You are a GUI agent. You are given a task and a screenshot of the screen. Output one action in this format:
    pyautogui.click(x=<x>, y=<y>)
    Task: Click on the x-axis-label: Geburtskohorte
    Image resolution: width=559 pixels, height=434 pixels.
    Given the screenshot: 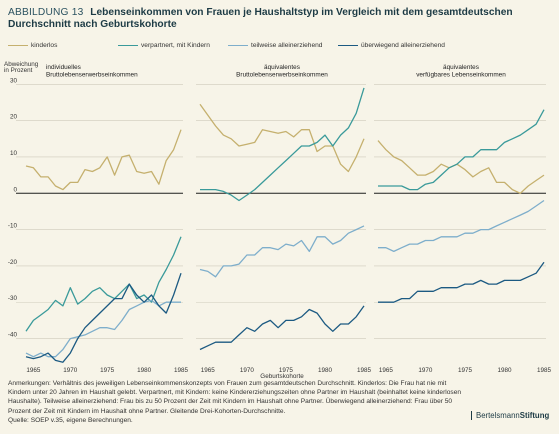 What is the action you would take?
    pyautogui.click(x=282, y=376)
    